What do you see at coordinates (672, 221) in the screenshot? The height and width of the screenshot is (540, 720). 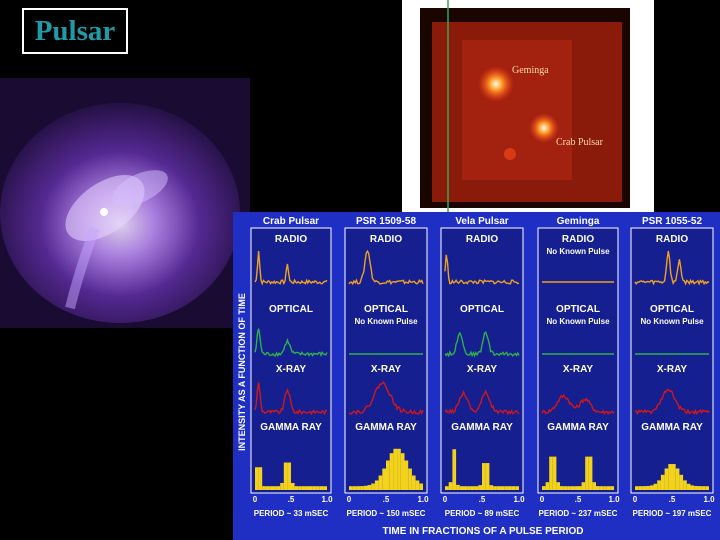 I see `pulsar-name: PSR 1055-52` at bounding box center [672, 221].